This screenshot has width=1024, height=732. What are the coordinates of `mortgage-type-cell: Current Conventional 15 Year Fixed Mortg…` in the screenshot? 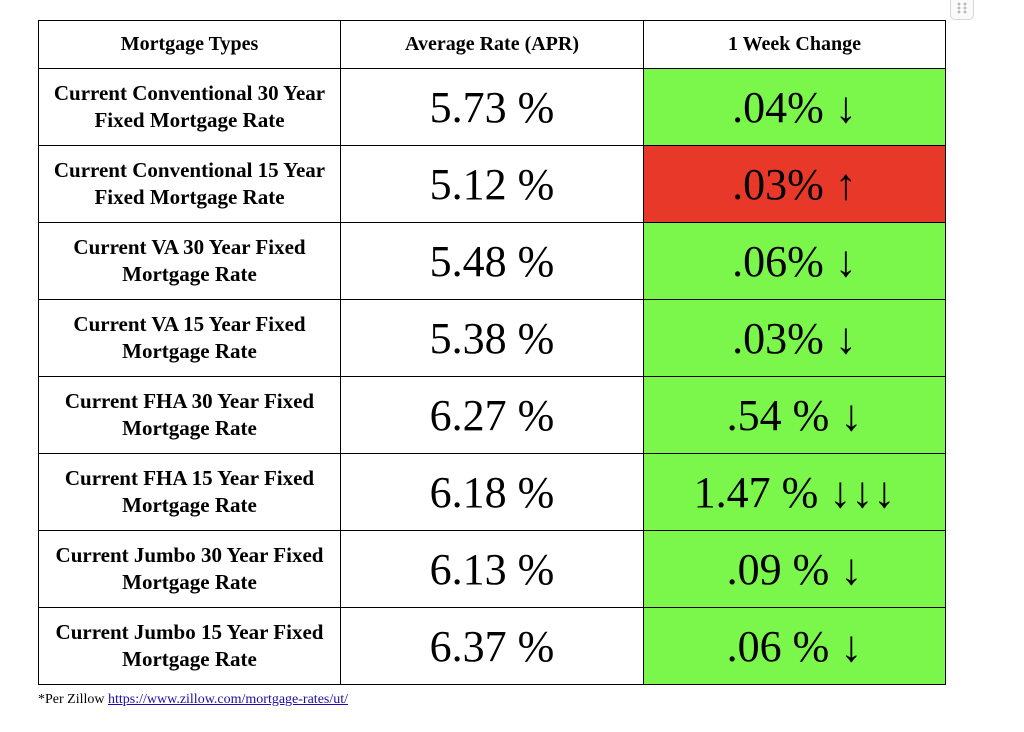 It's located at (189, 184).